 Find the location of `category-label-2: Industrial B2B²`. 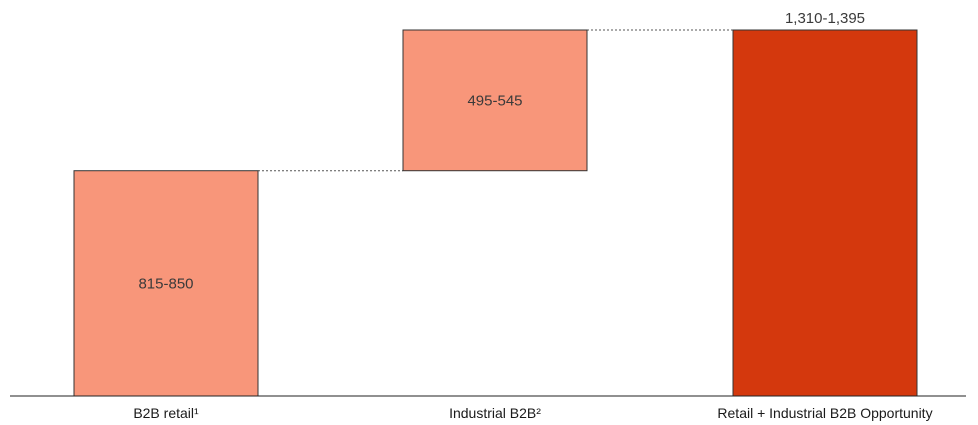

category-label-2: Industrial B2B² is located at coordinates (495, 413).